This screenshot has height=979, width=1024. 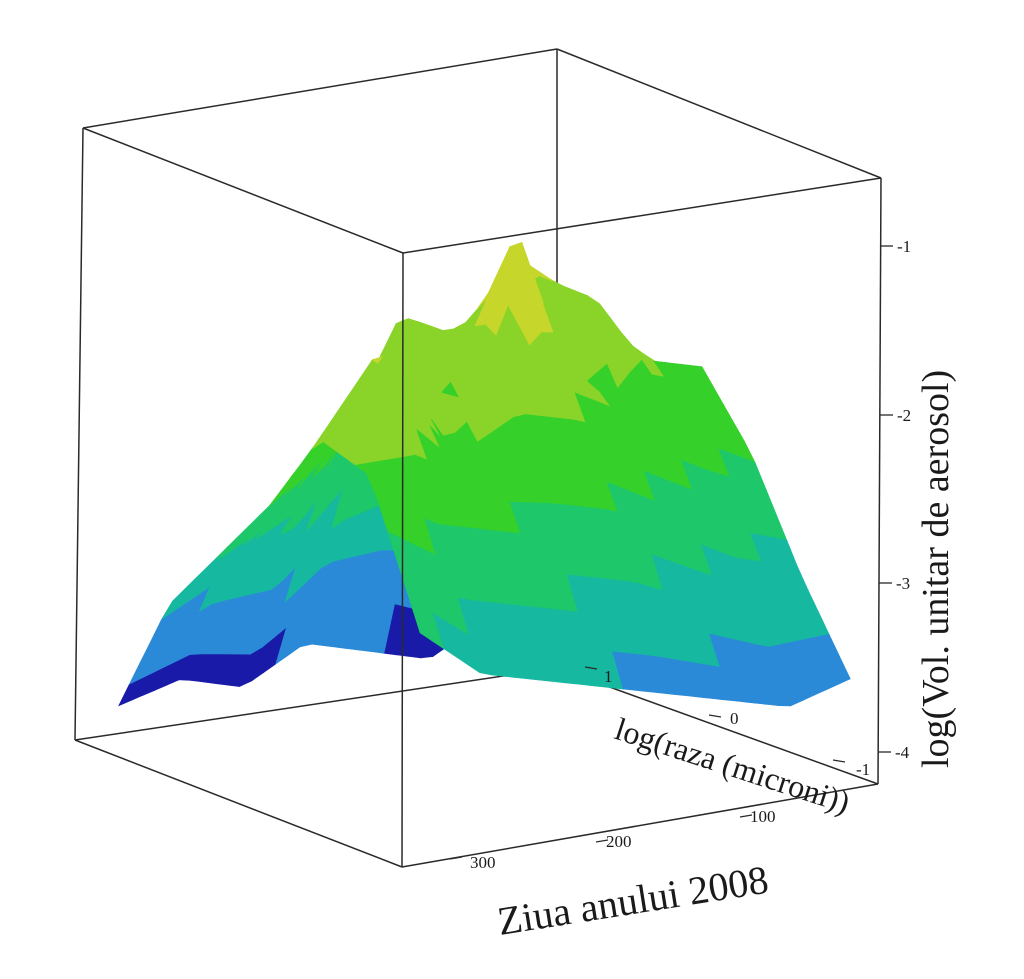 I want to click on surface-facet, so click(x=839, y=670).